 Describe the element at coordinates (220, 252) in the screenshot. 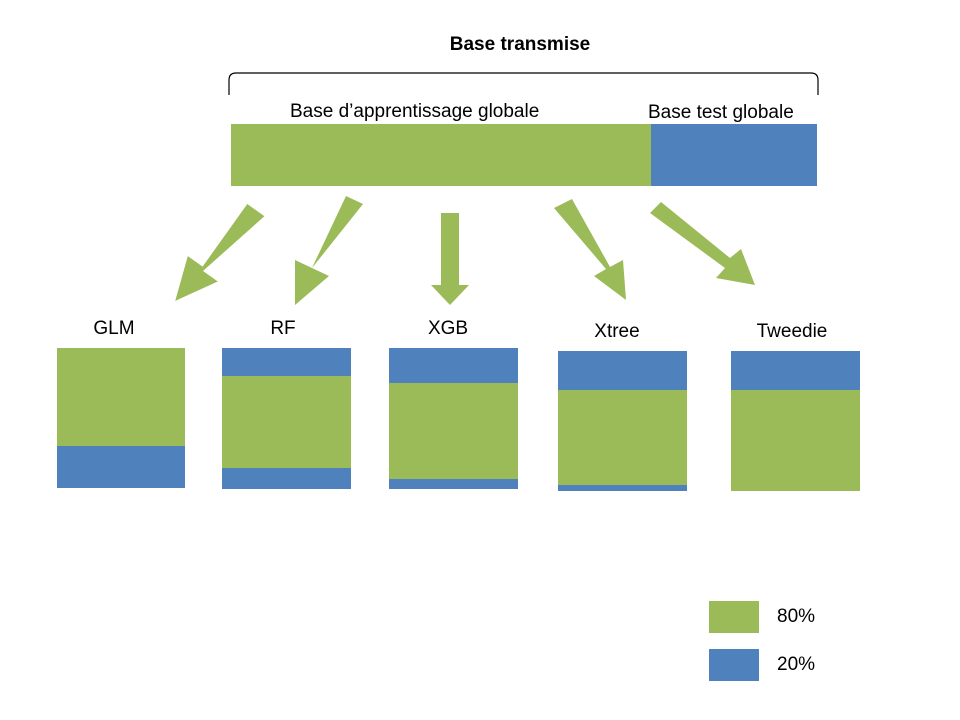

I see `arrow-glm` at that location.